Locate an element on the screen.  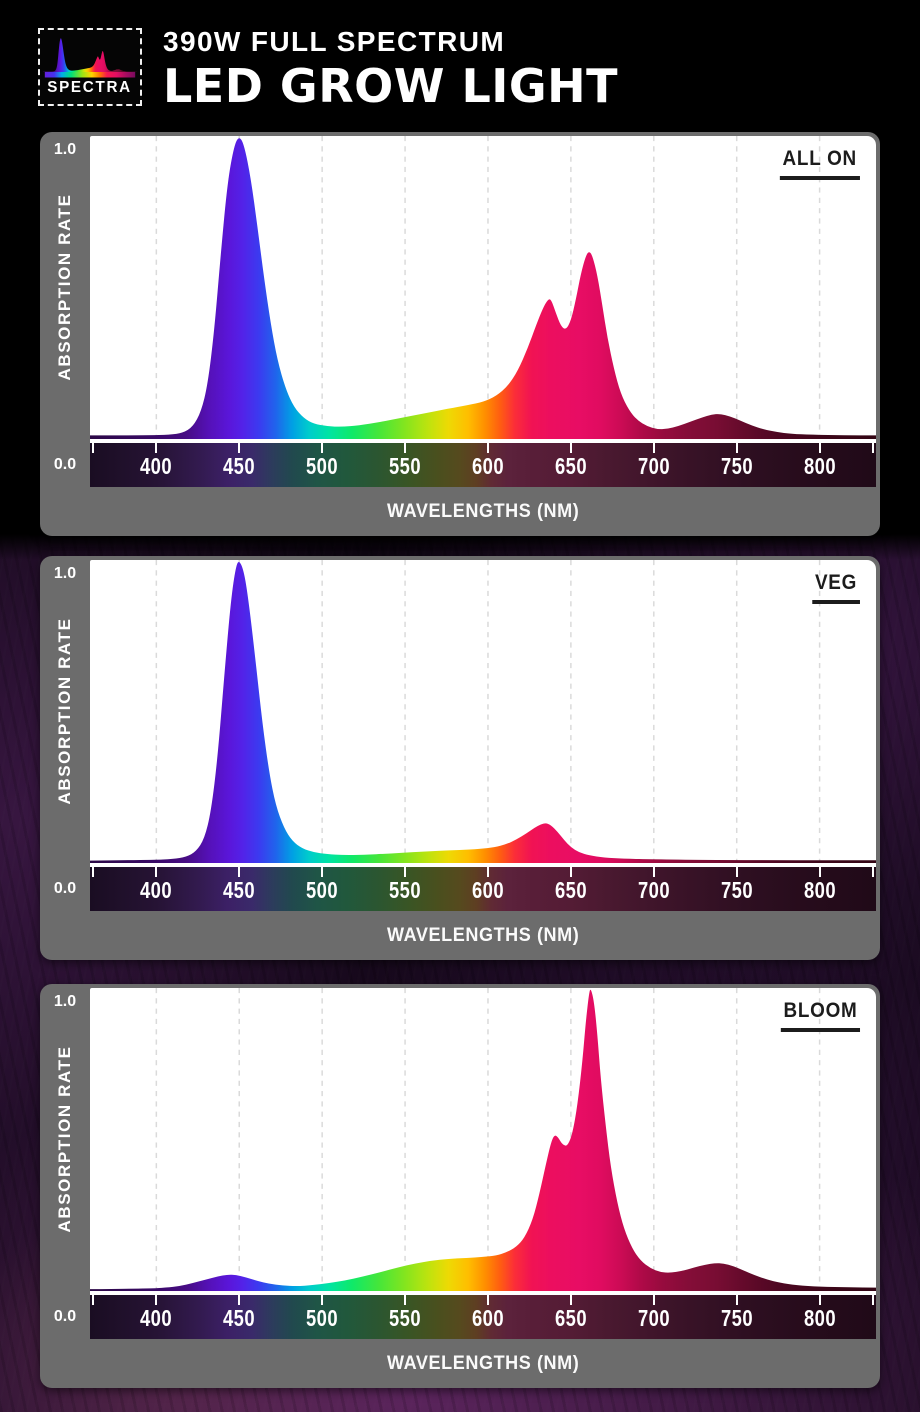
brand-logo: SPECTRA is located at coordinates (90, 67).